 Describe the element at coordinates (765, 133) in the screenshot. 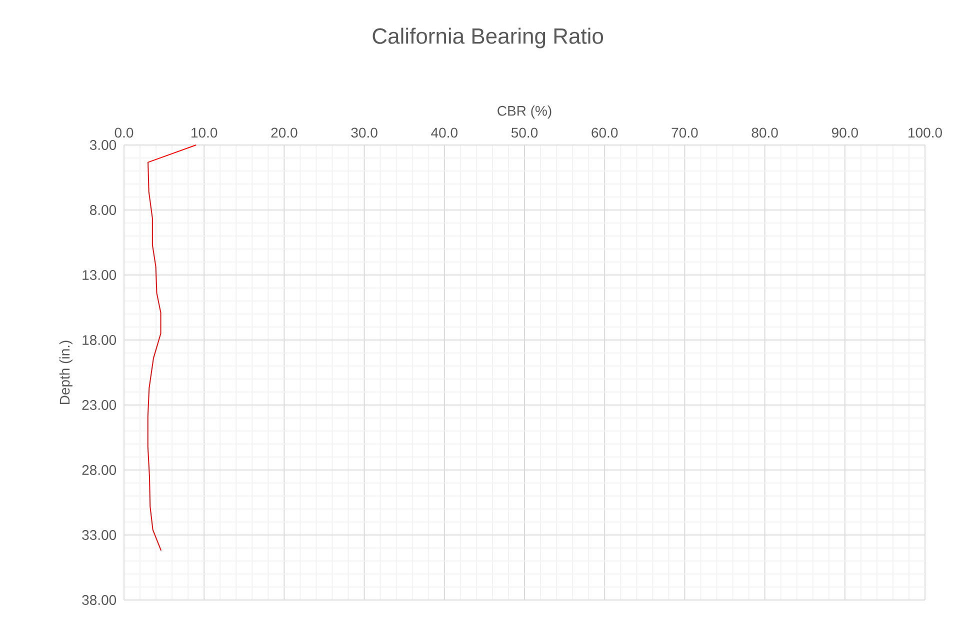

I see `x-tick-label: 80.0` at that location.